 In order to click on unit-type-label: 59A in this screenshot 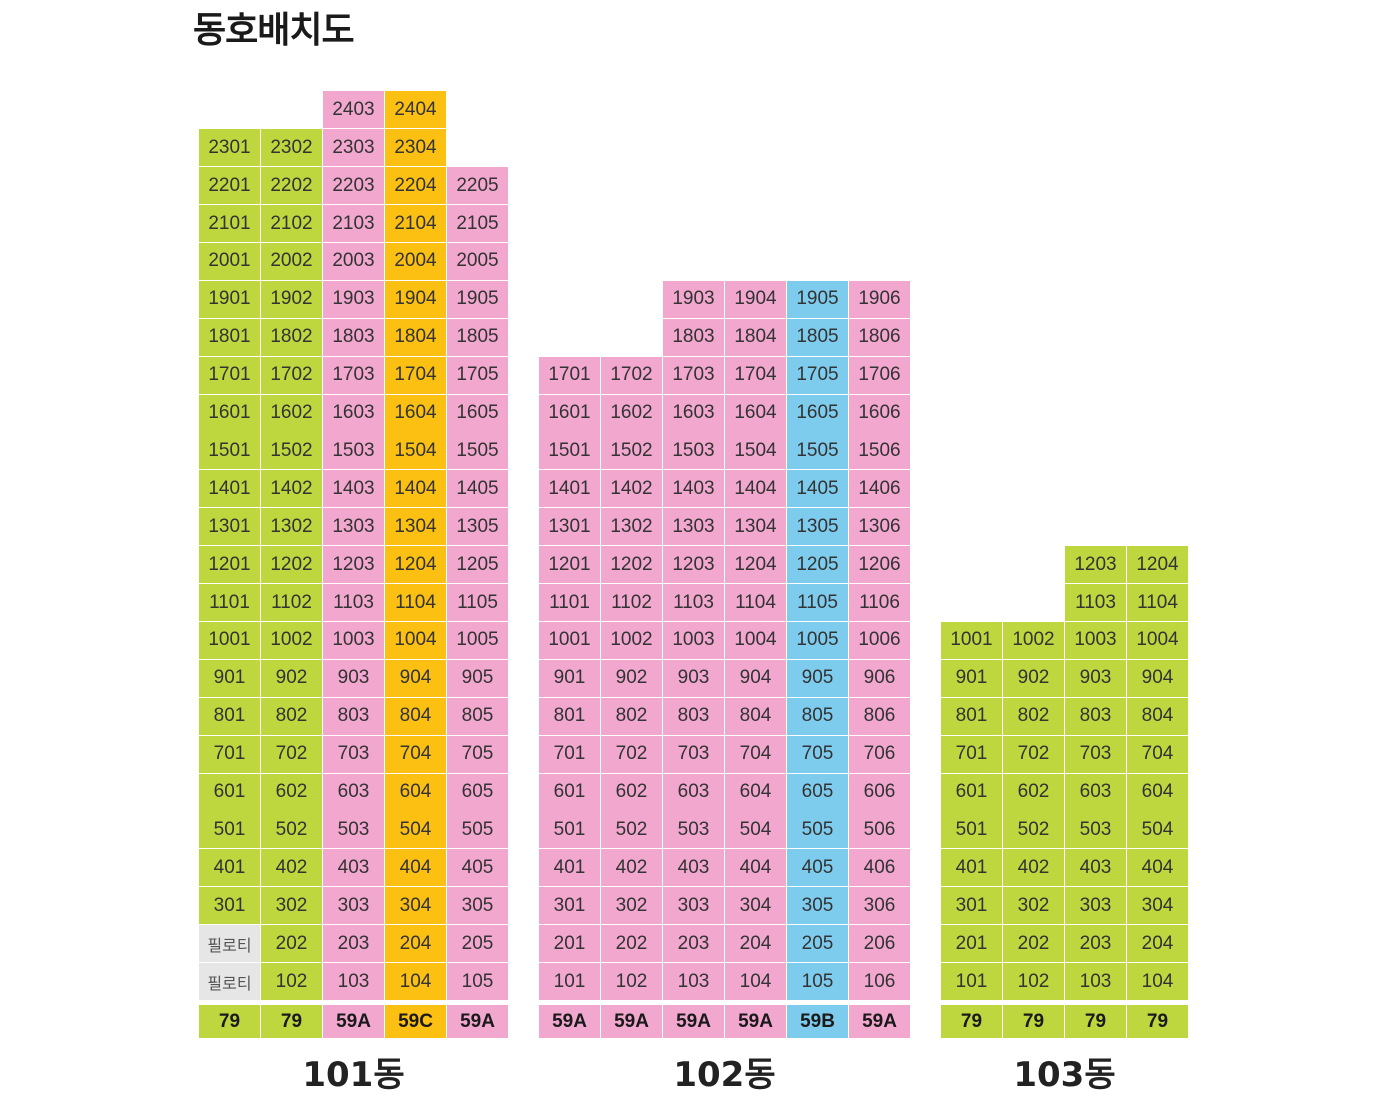, I will do `click(693, 1021)`.